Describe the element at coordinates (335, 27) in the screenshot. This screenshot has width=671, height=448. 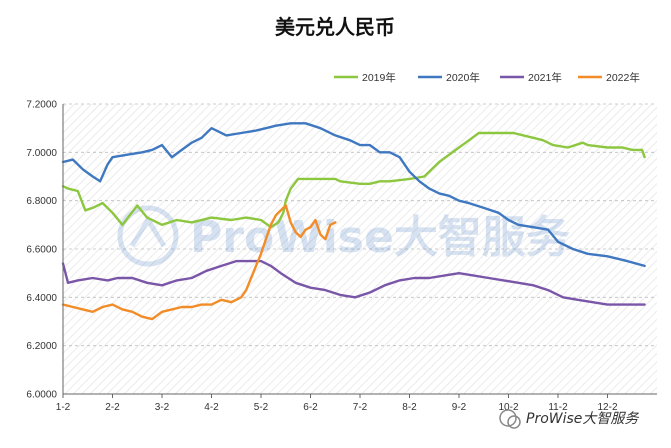
I see `chart-title: 美元兑人民币` at that location.